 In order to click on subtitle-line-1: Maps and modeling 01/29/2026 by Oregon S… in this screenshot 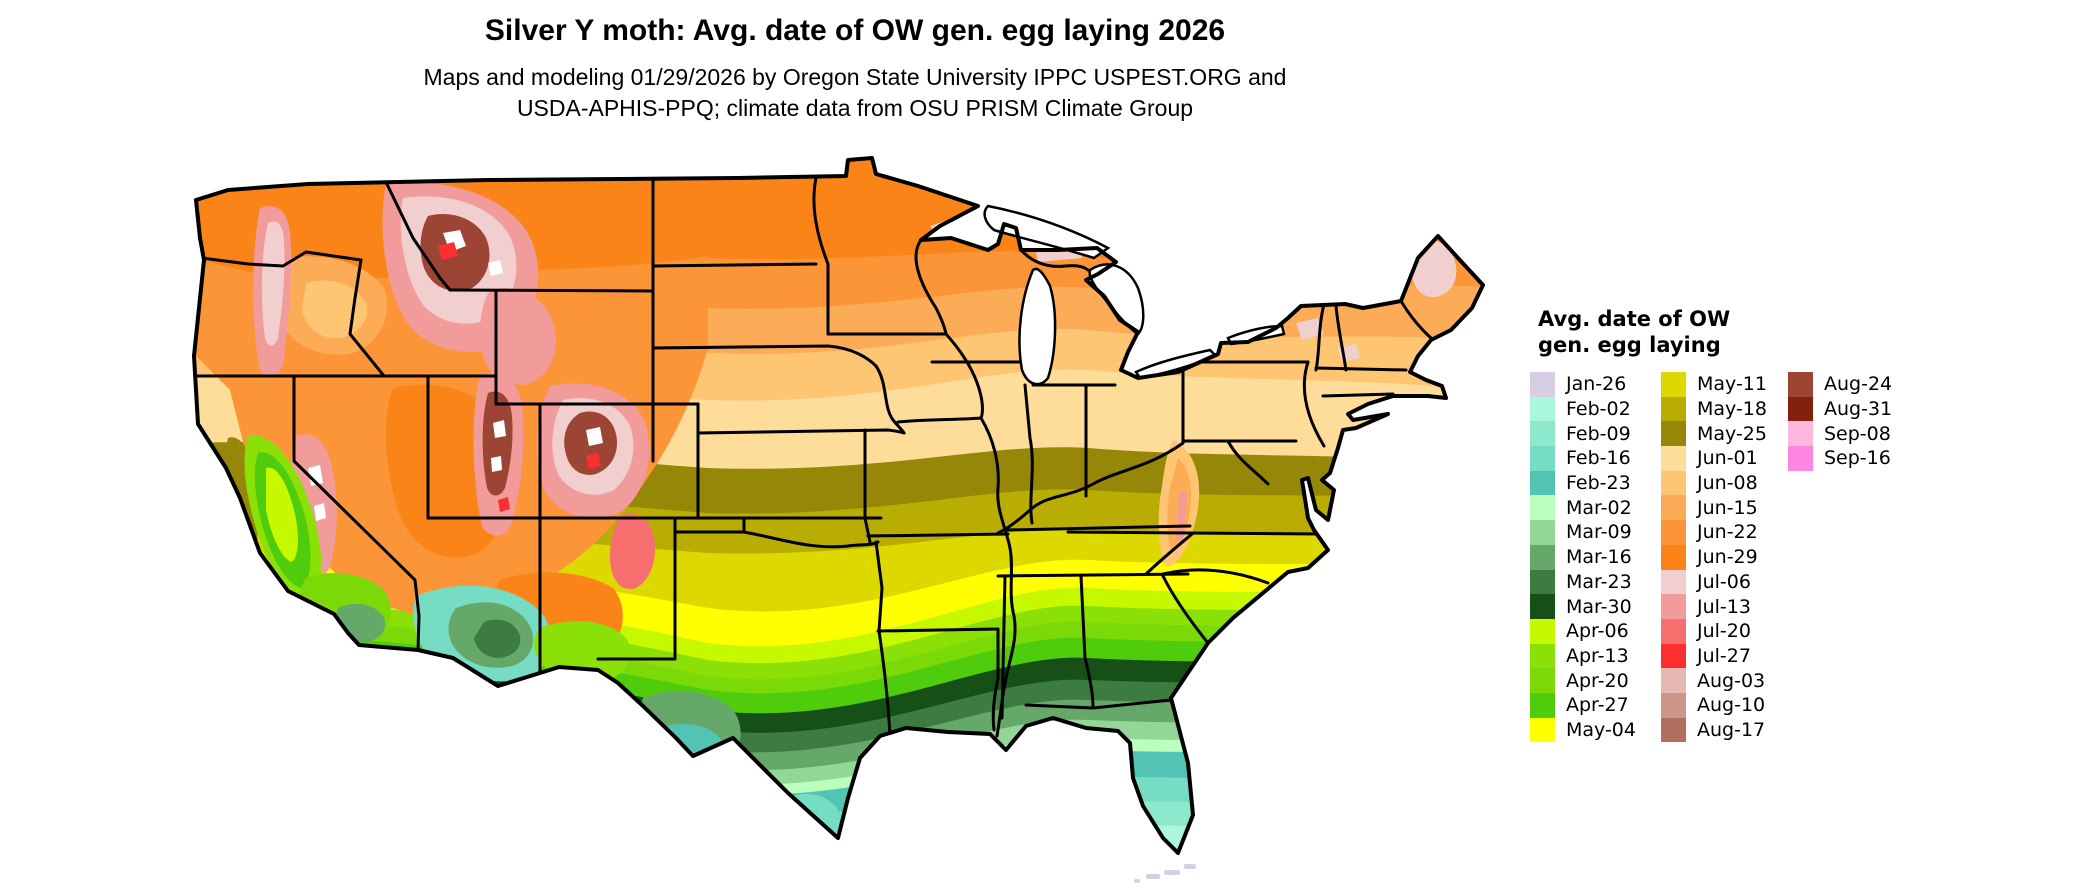, I will do `click(855, 77)`.